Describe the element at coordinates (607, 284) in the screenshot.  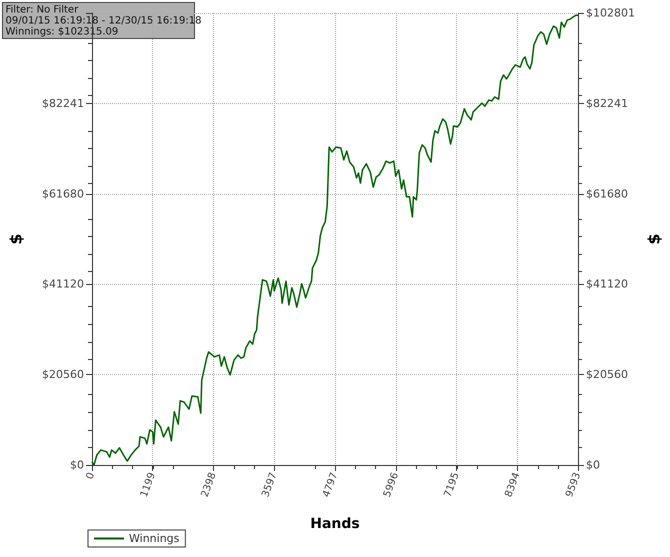
I see `y2-tick-label: $41120` at that location.